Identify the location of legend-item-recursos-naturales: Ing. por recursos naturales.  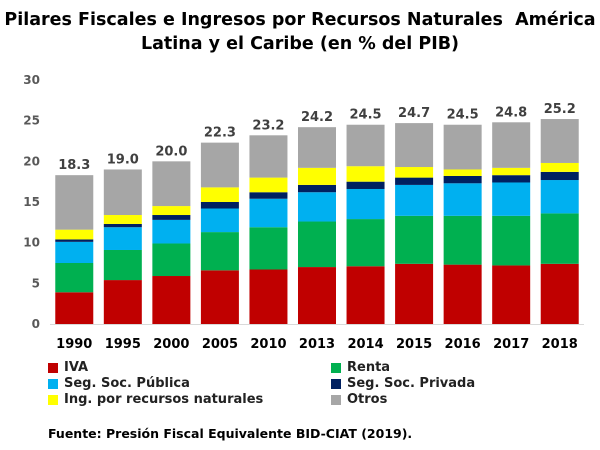
(155, 399).